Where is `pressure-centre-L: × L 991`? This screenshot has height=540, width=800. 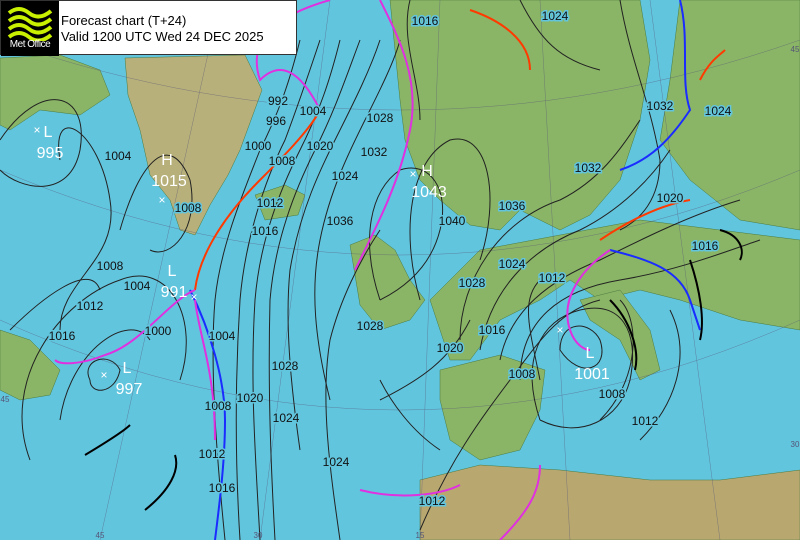 pressure-centre-L: × L 991 is located at coordinates (179, 283).